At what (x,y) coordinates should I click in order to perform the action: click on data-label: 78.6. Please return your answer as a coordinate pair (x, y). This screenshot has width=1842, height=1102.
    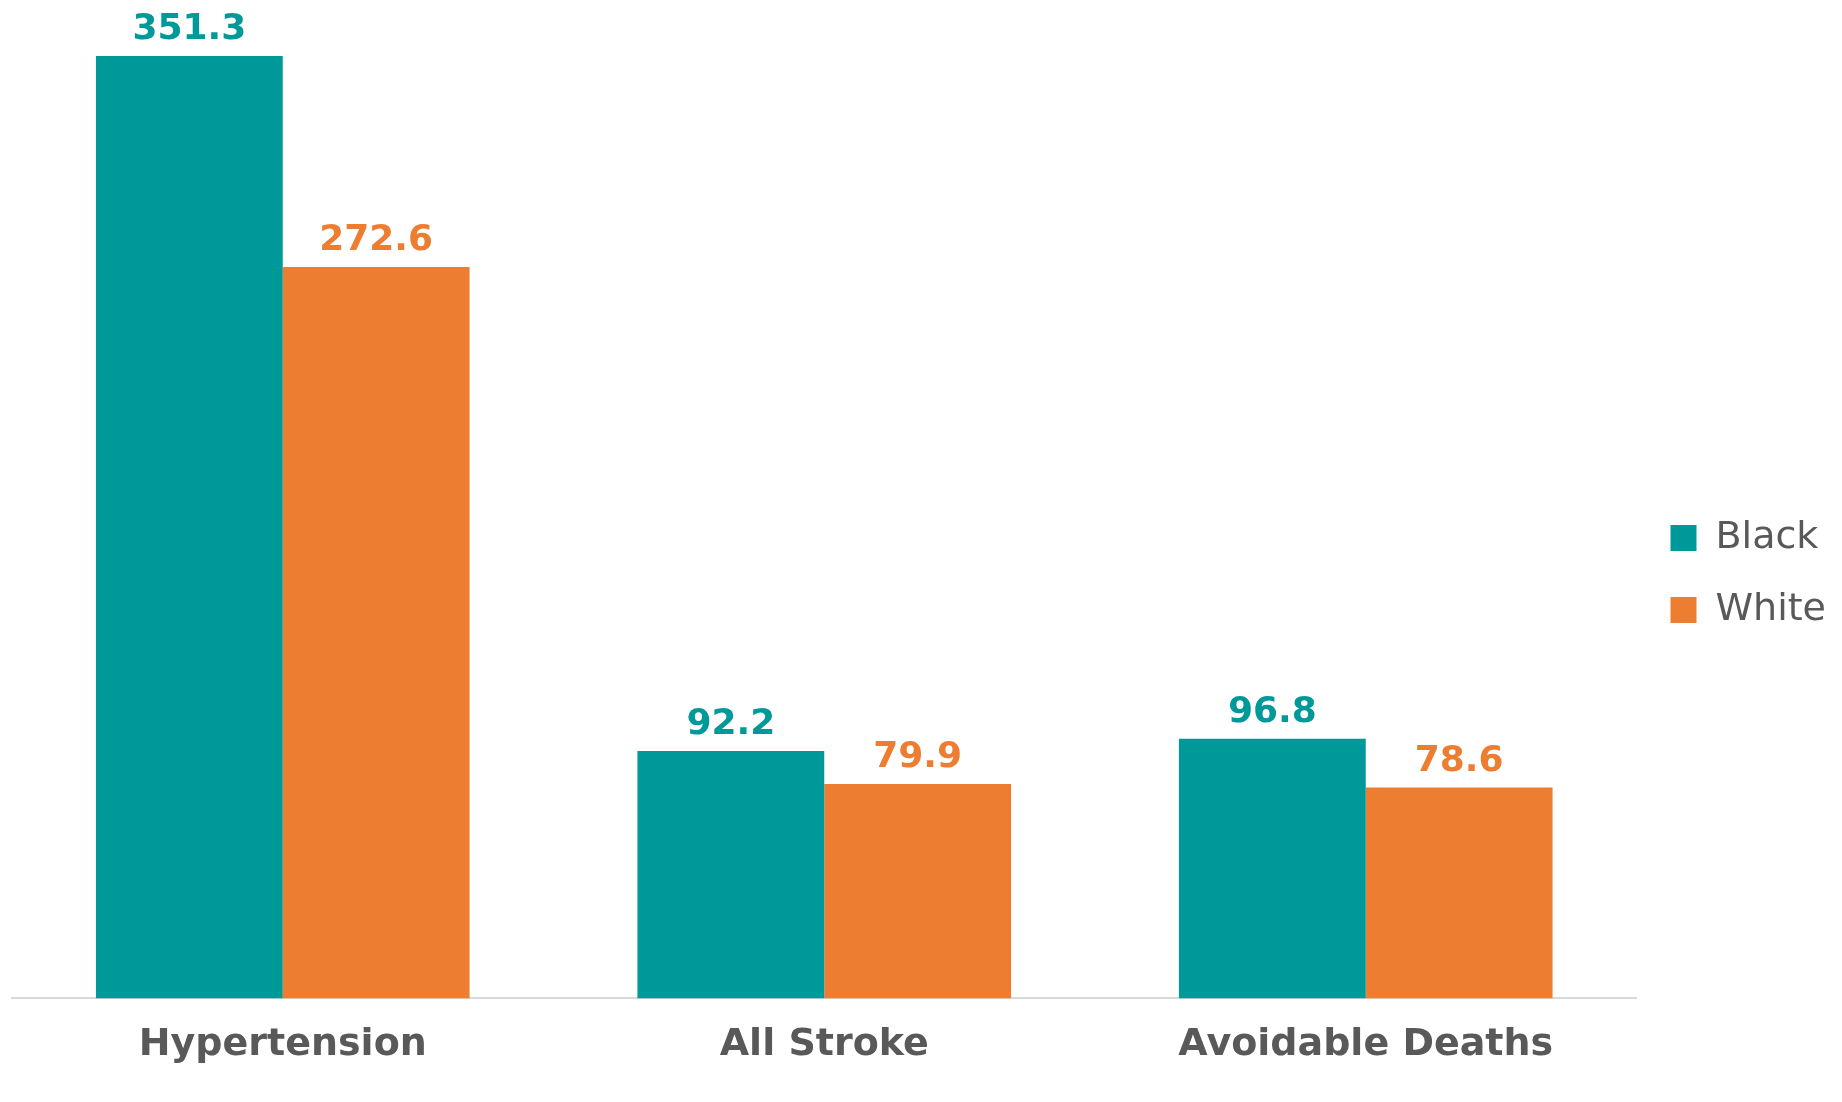
    Looking at the image, I should click on (1459, 758).